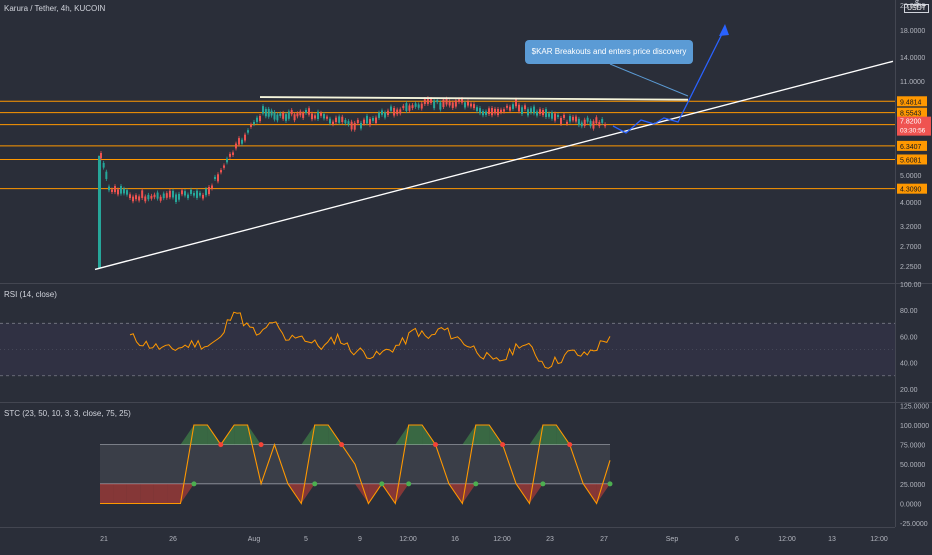  I want to click on x-tick-label: 16, so click(455, 539).